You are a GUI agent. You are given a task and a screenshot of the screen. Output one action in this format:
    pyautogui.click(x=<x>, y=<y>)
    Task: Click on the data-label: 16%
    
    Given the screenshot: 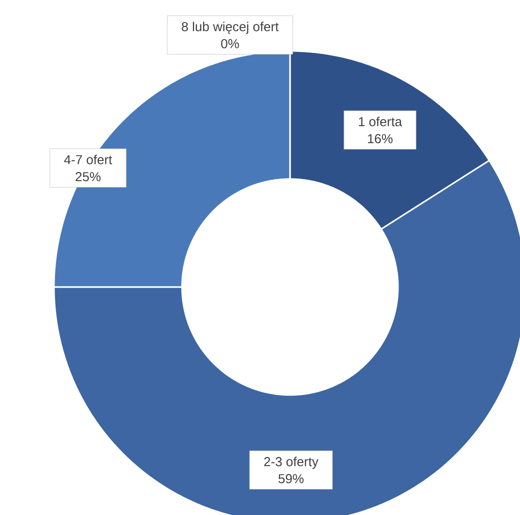 What is the action you would take?
    pyautogui.click(x=380, y=139)
    